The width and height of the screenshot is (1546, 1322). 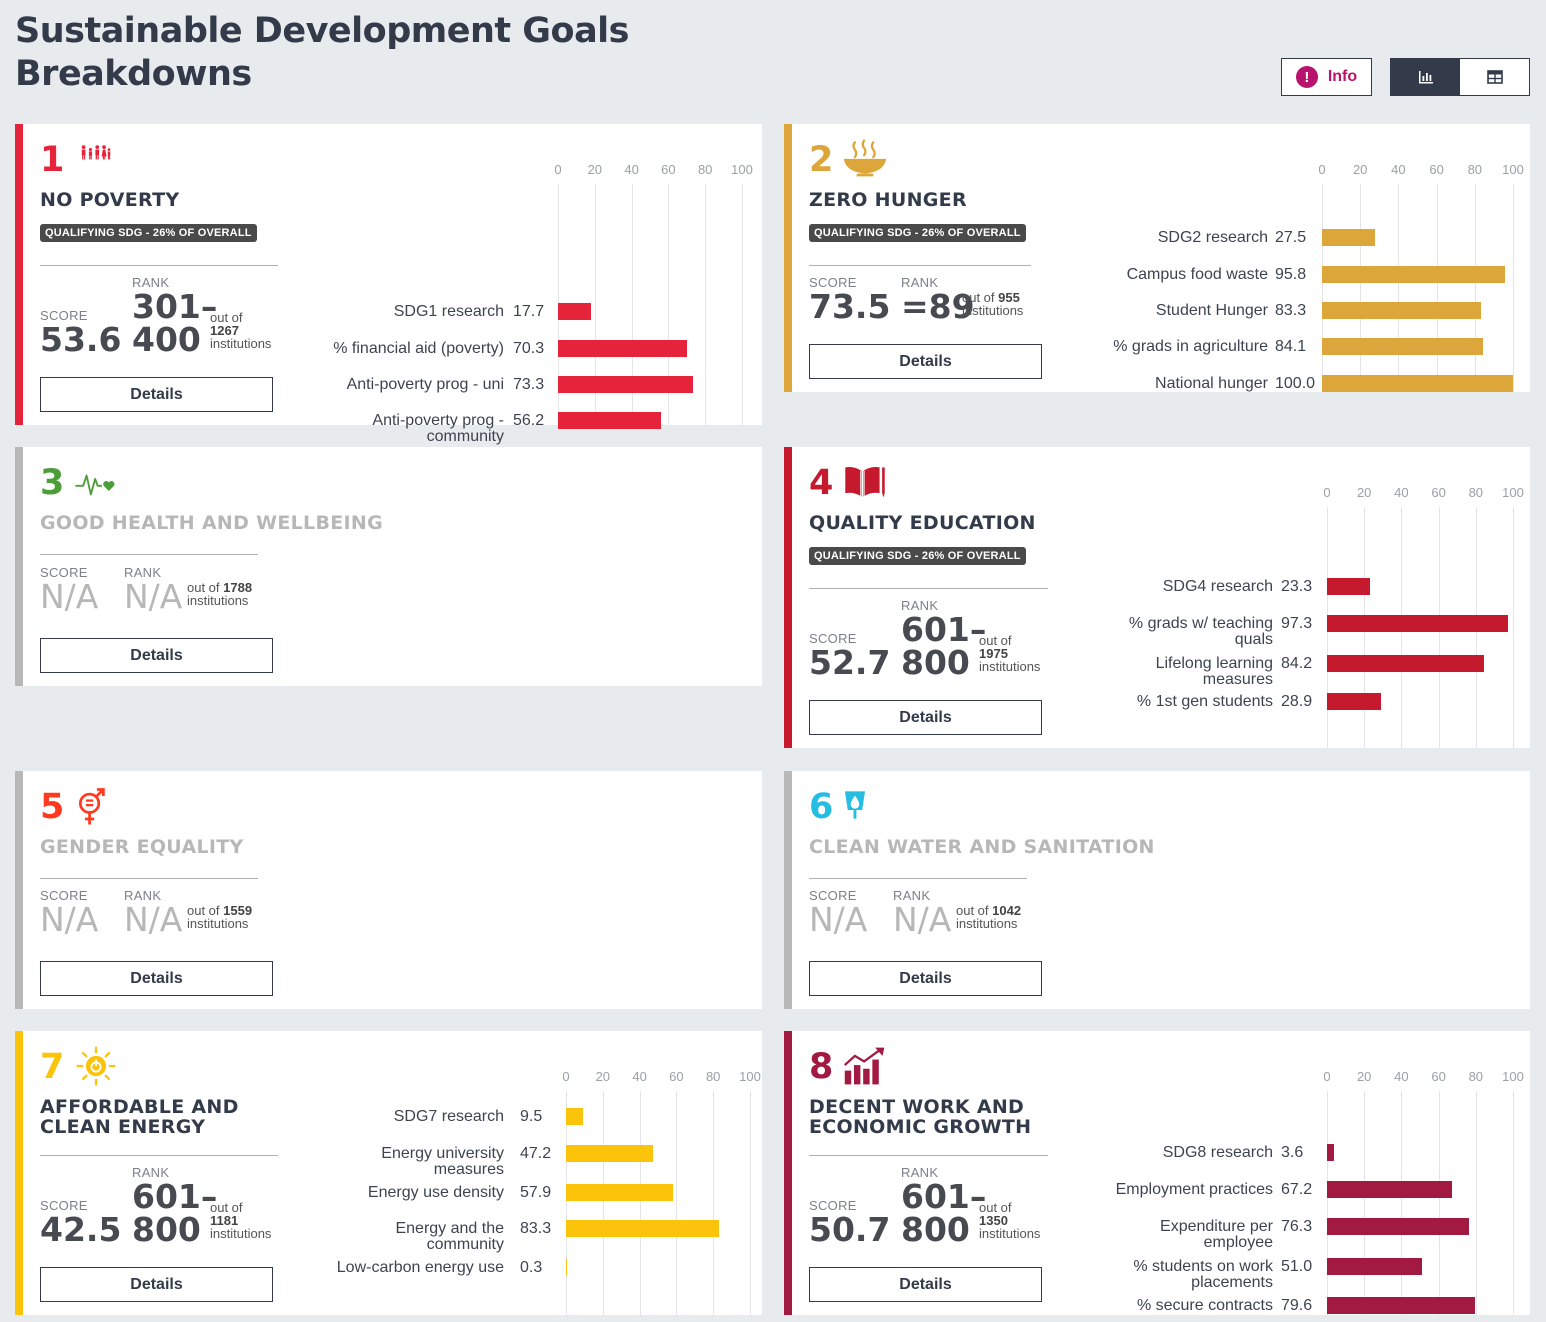 What do you see at coordinates (52, 160) in the screenshot?
I see `sdg-number: 1` at bounding box center [52, 160].